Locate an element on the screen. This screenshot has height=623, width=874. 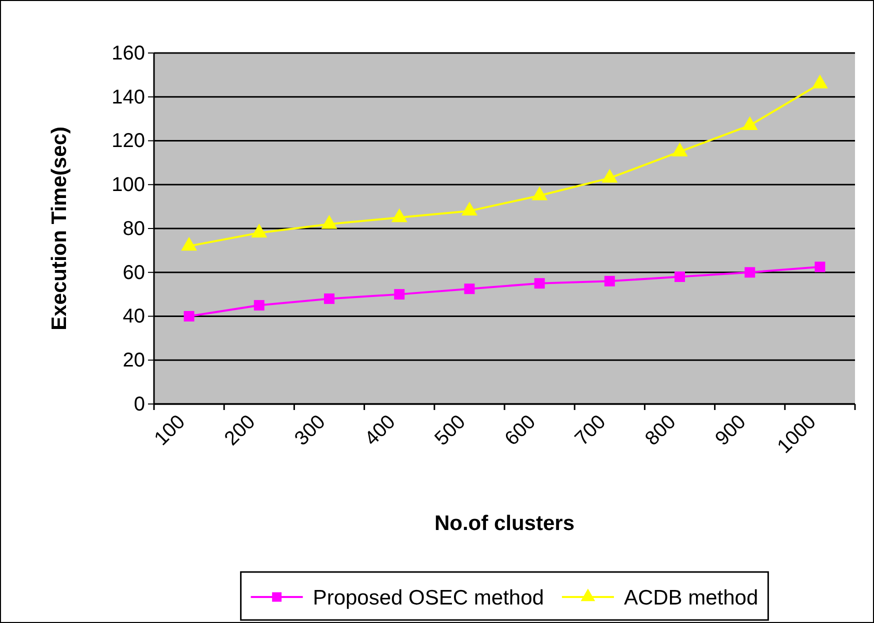
x-tick-label: 100 is located at coordinates (170, 430).